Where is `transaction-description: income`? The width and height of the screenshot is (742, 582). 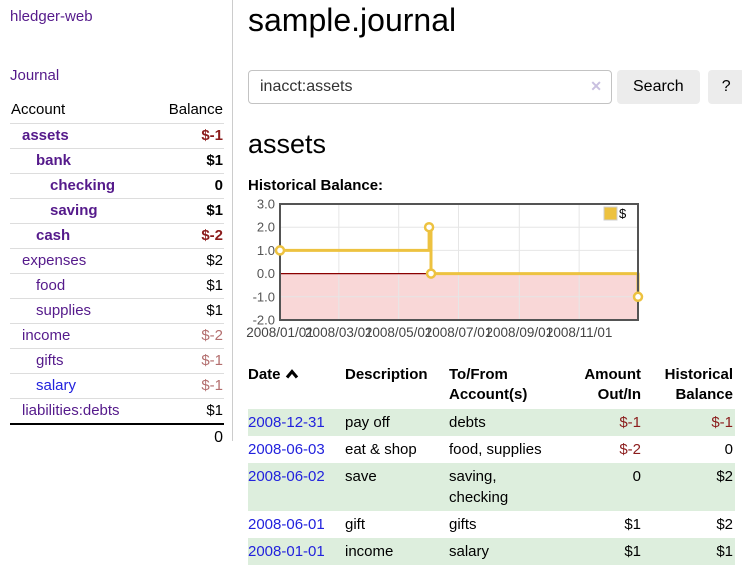 transaction-description: income is located at coordinates (369, 551).